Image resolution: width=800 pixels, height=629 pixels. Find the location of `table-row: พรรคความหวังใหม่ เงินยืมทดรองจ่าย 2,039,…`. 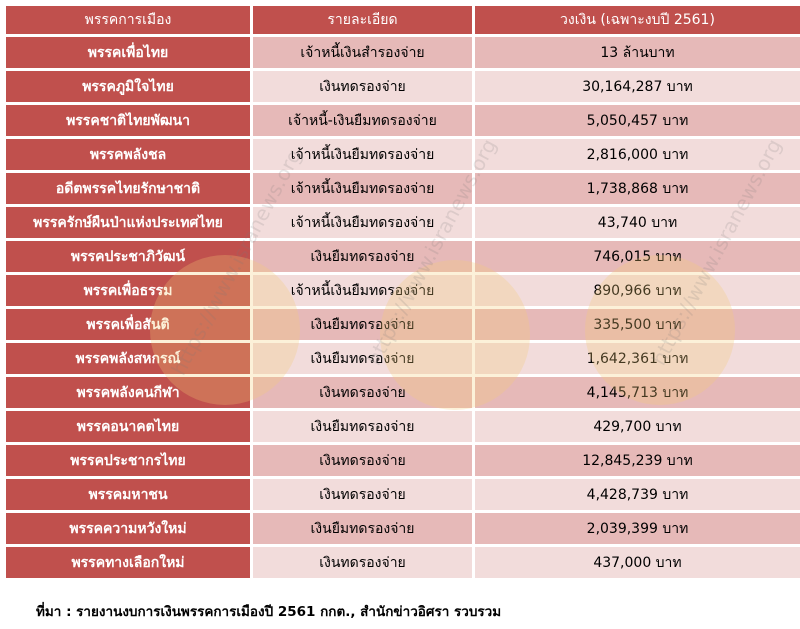

table-row: พรรคความหวังใหม่ เงินยืมทดรองจ่าย 2,039,… is located at coordinates (403, 528).